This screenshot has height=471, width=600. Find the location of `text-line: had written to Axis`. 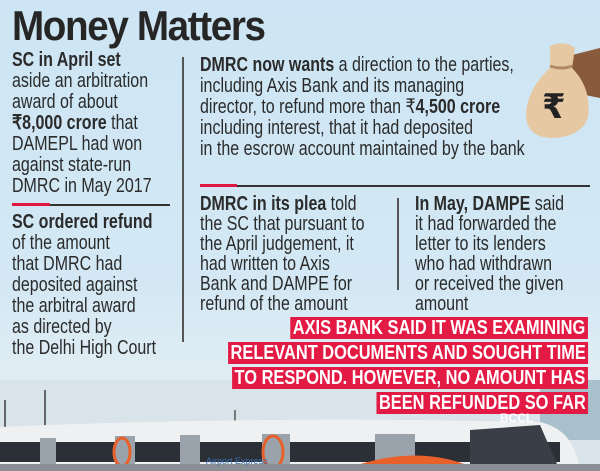

text-line: had written to Axis is located at coordinates (265, 264).